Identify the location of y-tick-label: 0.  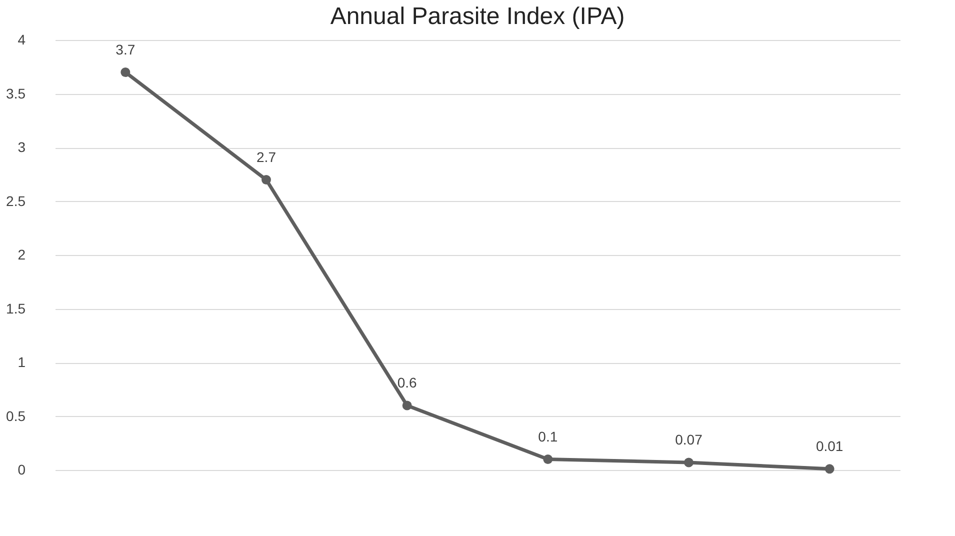
(22, 470).